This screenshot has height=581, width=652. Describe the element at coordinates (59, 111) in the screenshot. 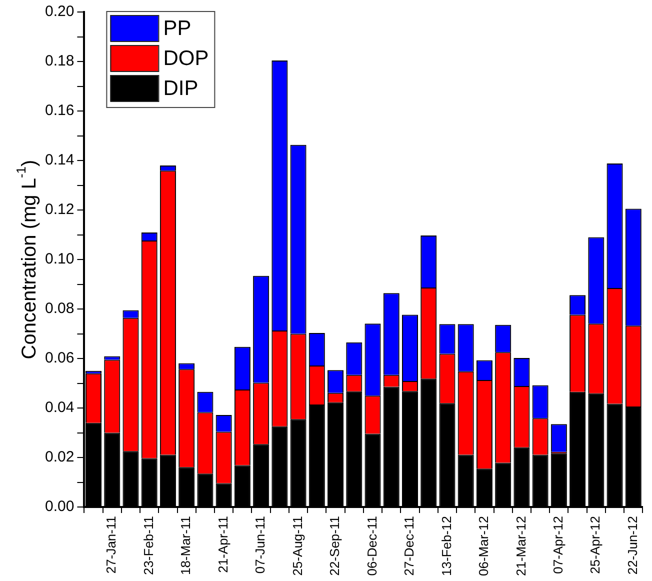

I see `y-tick-label: 0.16` at that location.